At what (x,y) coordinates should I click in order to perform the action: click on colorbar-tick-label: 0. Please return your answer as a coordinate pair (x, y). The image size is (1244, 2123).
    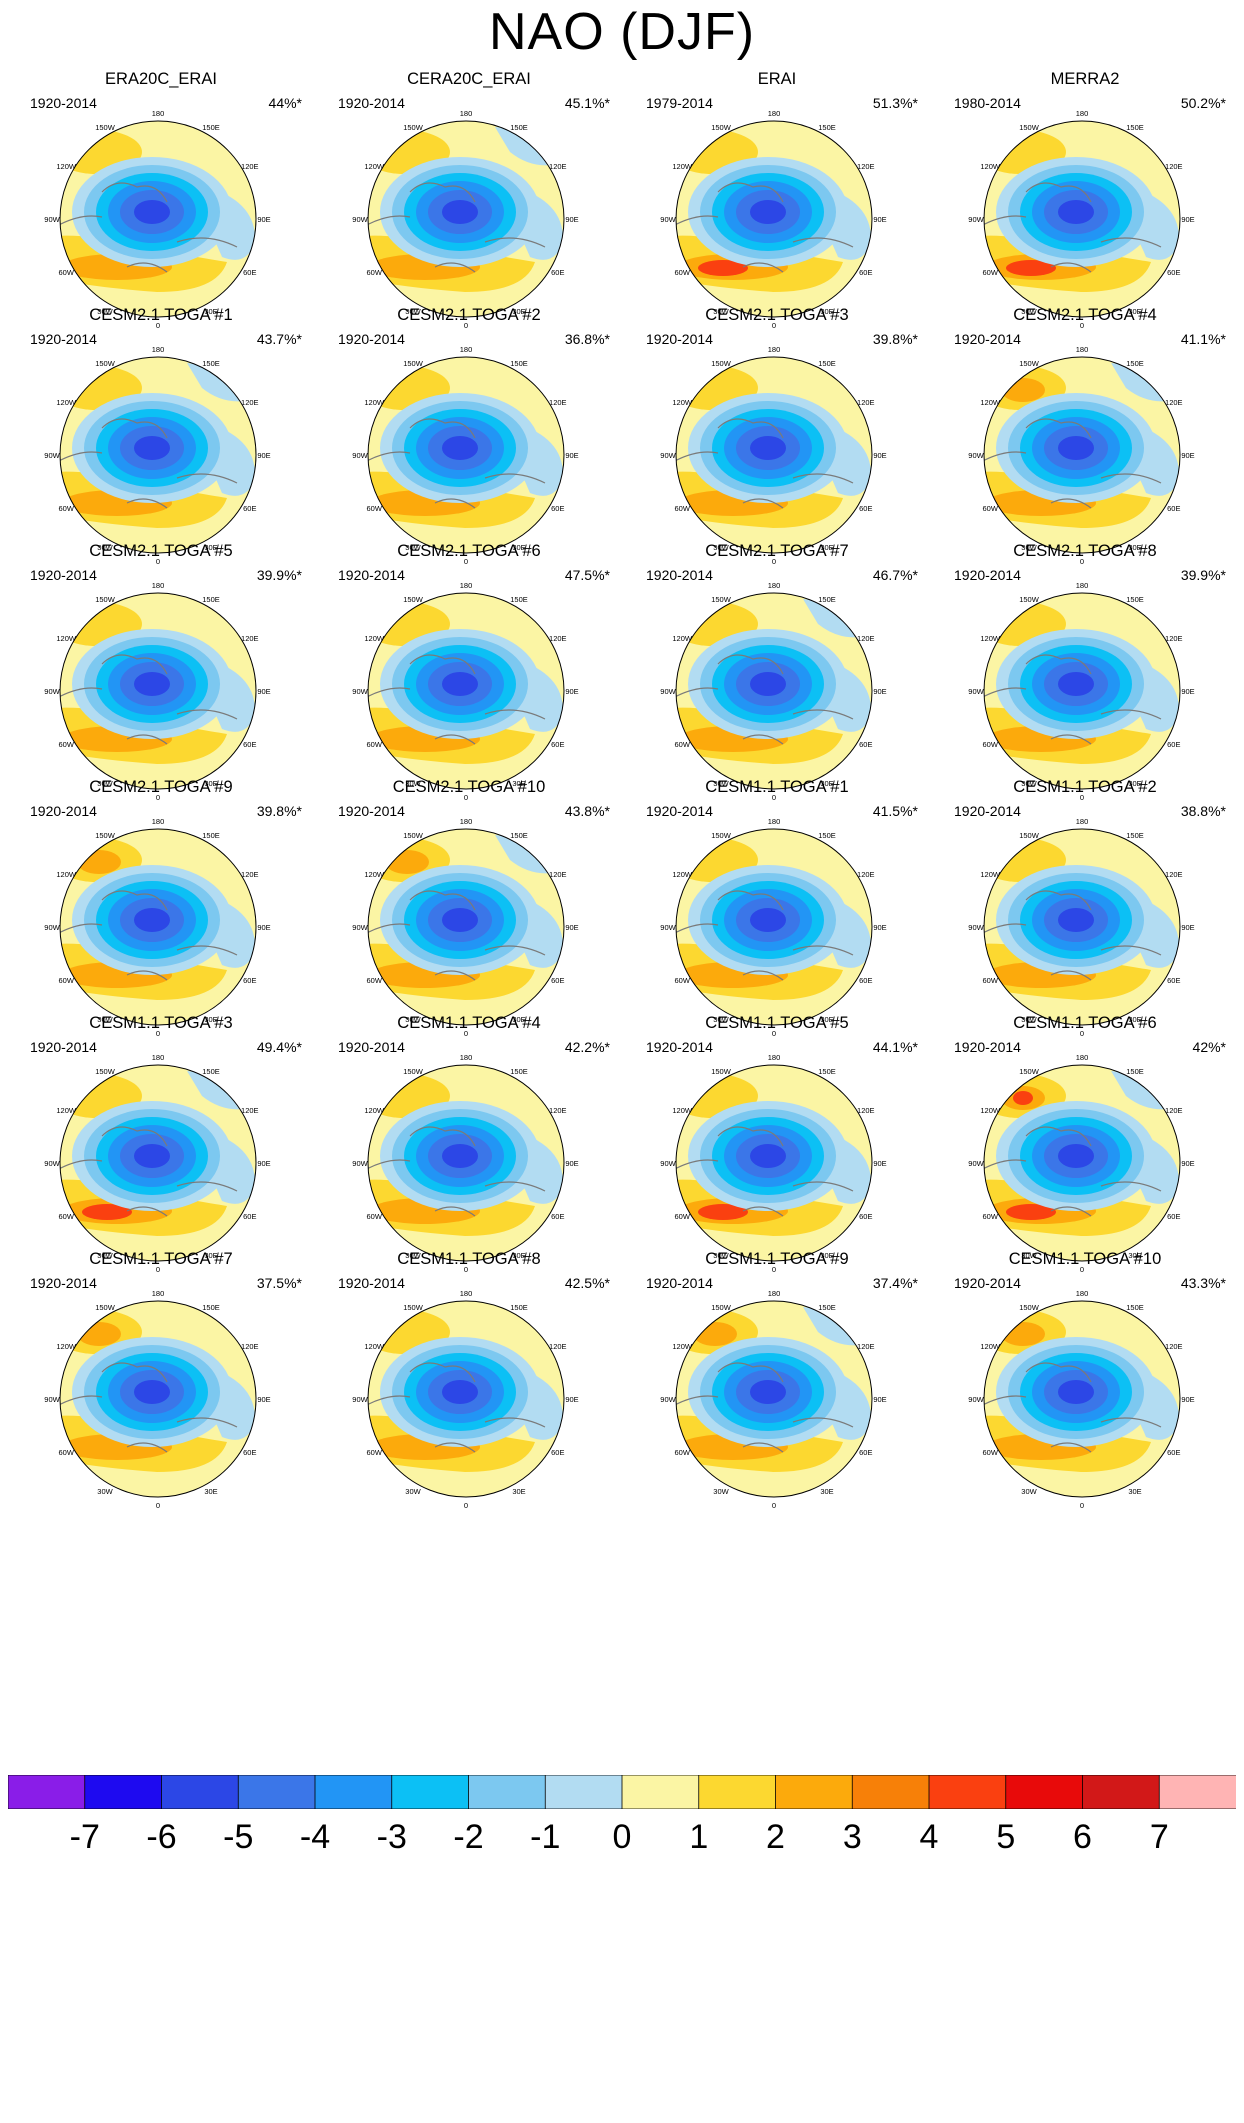
    Looking at the image, I should click on (622, 1837).